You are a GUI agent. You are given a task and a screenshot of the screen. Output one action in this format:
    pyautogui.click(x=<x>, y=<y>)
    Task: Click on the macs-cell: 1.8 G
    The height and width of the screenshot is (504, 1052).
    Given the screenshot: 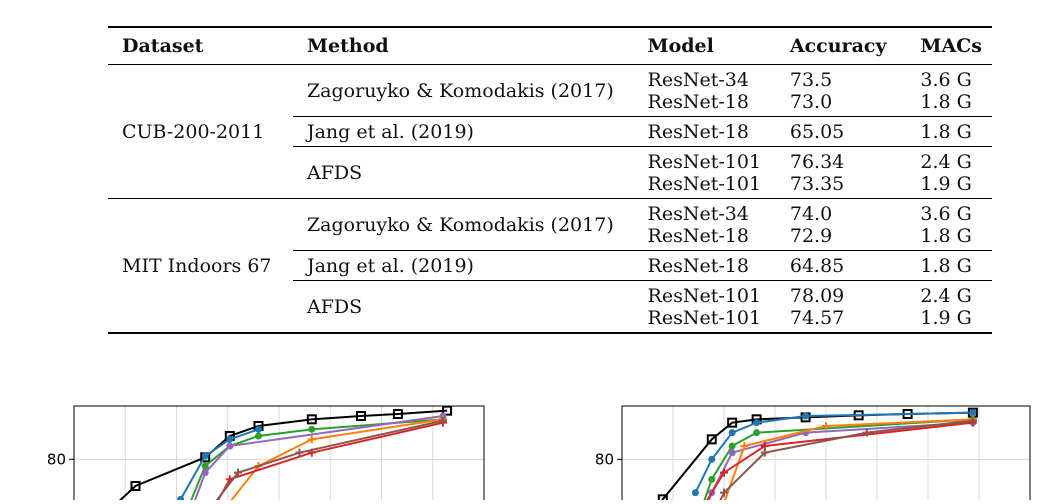 What is the action you would take?
    pyautogui.click(x=949, y=265)
    